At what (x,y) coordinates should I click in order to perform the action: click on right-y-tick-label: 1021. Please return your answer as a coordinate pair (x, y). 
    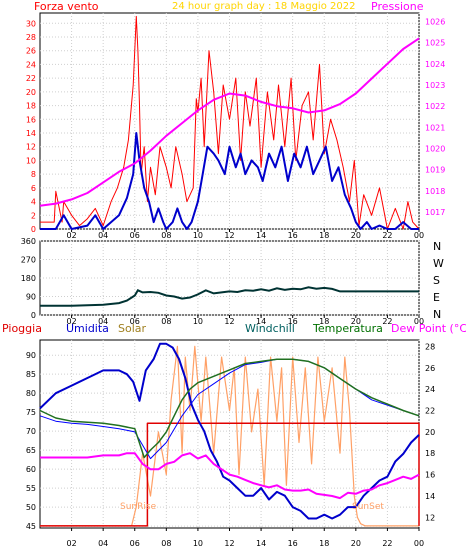
    Looking at the image, I should click on (435, 127).